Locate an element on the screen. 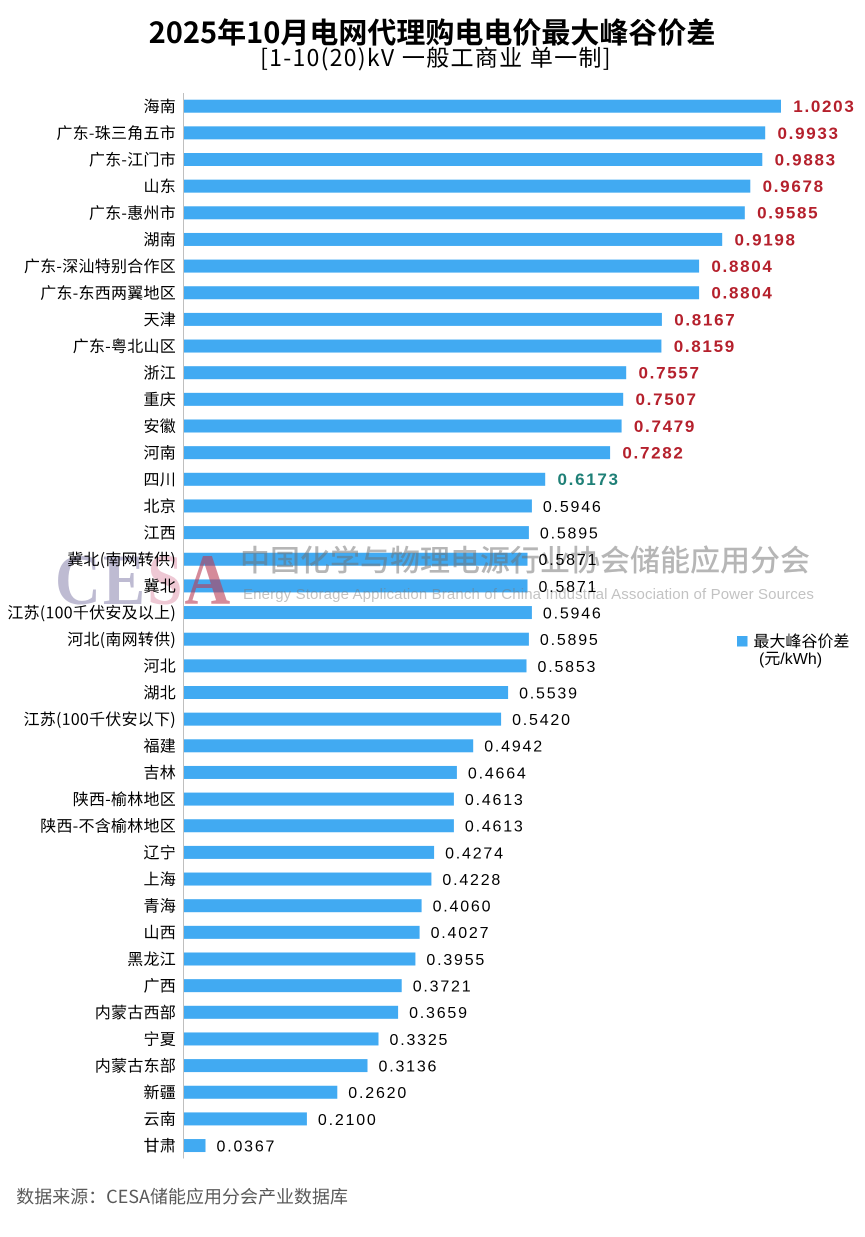 This screenshot has height=1237, width=865. svg-text: CESA is located at coordinates (143, 580).